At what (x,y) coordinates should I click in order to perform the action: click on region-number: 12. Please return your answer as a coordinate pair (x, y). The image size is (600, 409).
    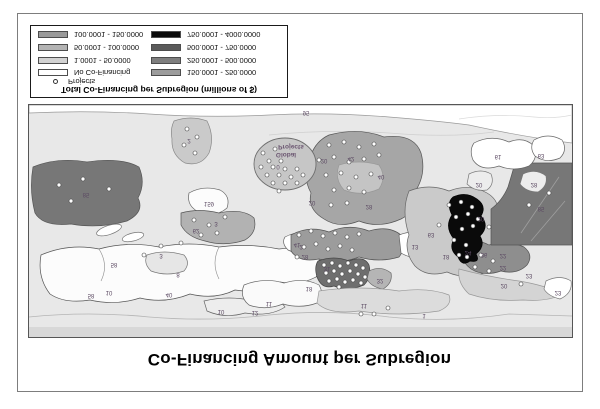
    Looking at the image, I should click on (255, 312).